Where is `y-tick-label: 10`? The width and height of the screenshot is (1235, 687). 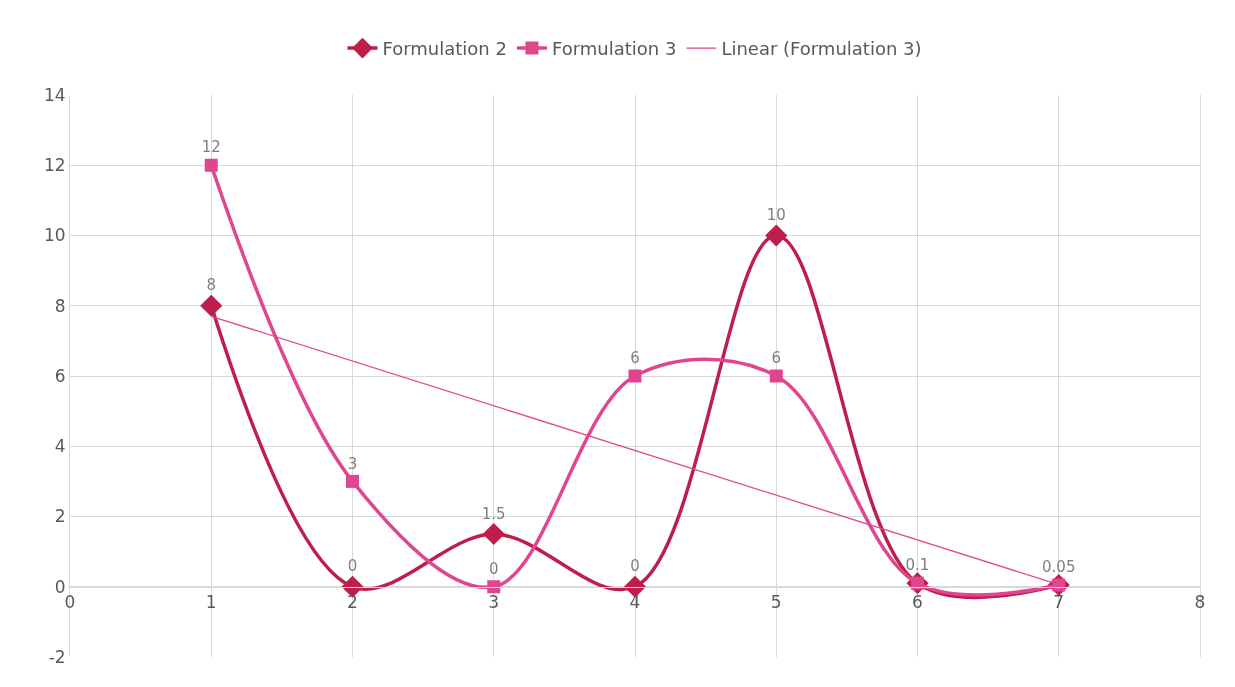
y-tick-label: 10 is located at coordinates (54, 235).